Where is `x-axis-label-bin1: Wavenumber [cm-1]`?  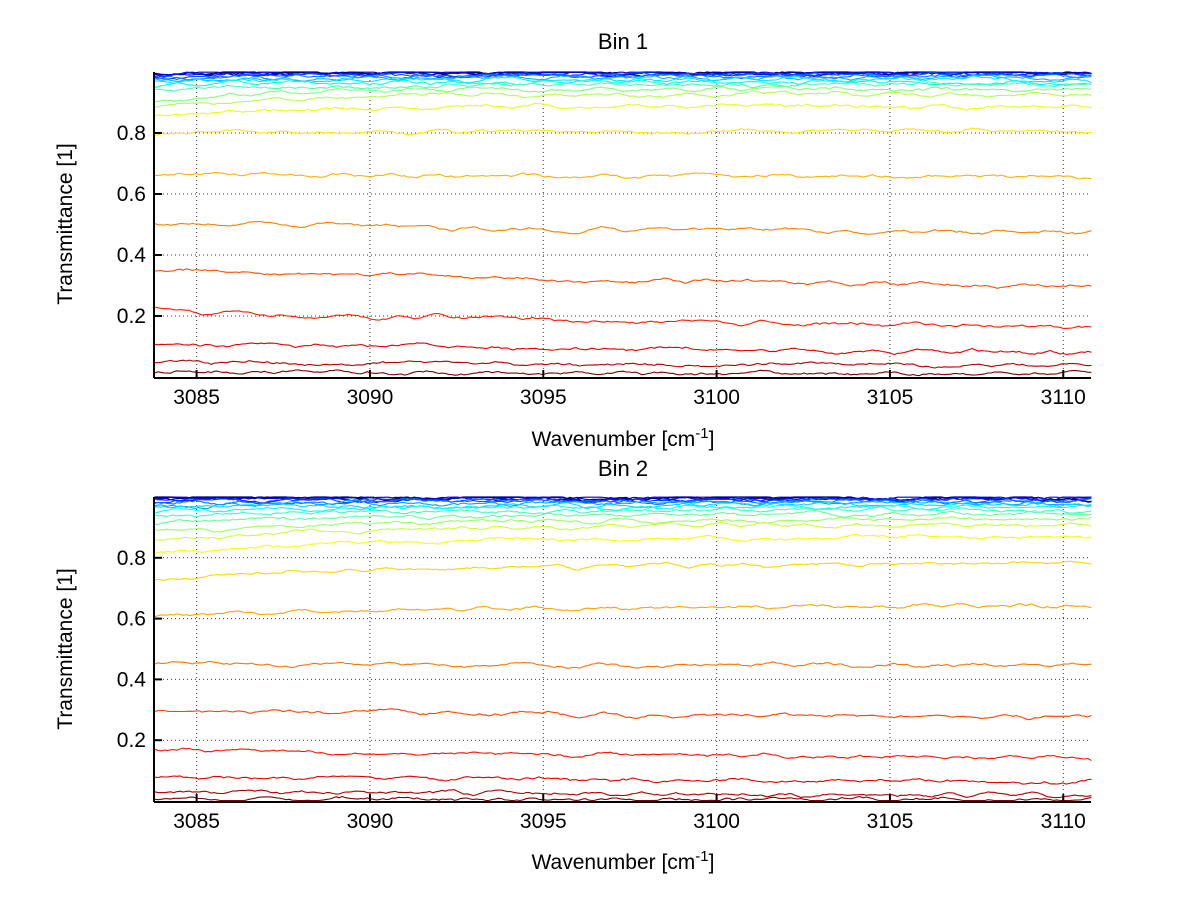 x-axis-label-bin1: Wavenumber [cm-1] is located at coordinates (623, 438).